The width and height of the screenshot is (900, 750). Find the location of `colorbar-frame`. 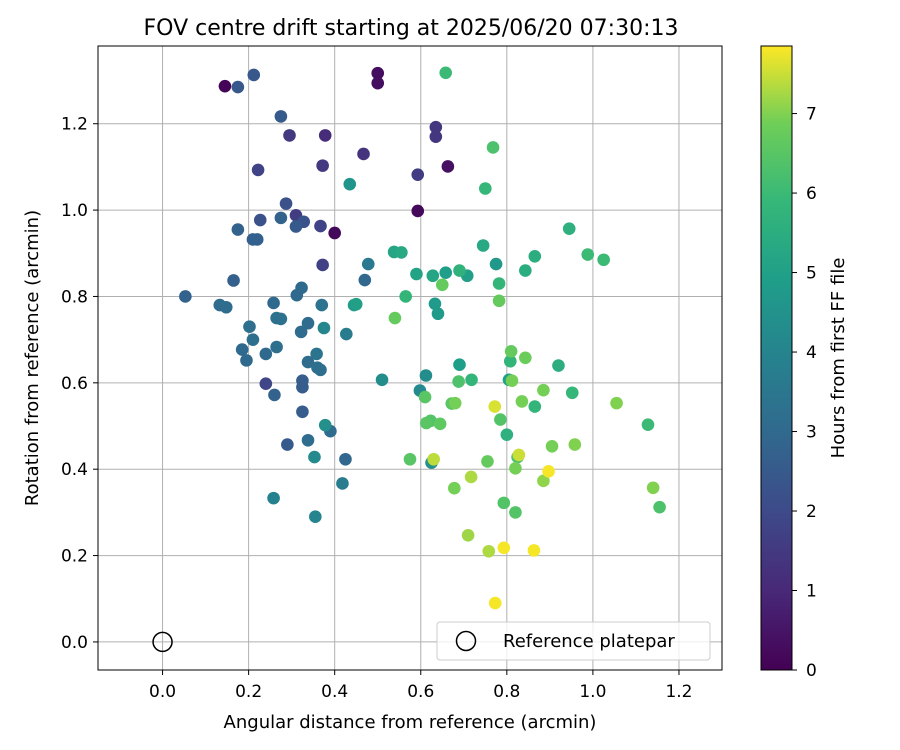

colorbar-frame is located at coordinates (776, 358).